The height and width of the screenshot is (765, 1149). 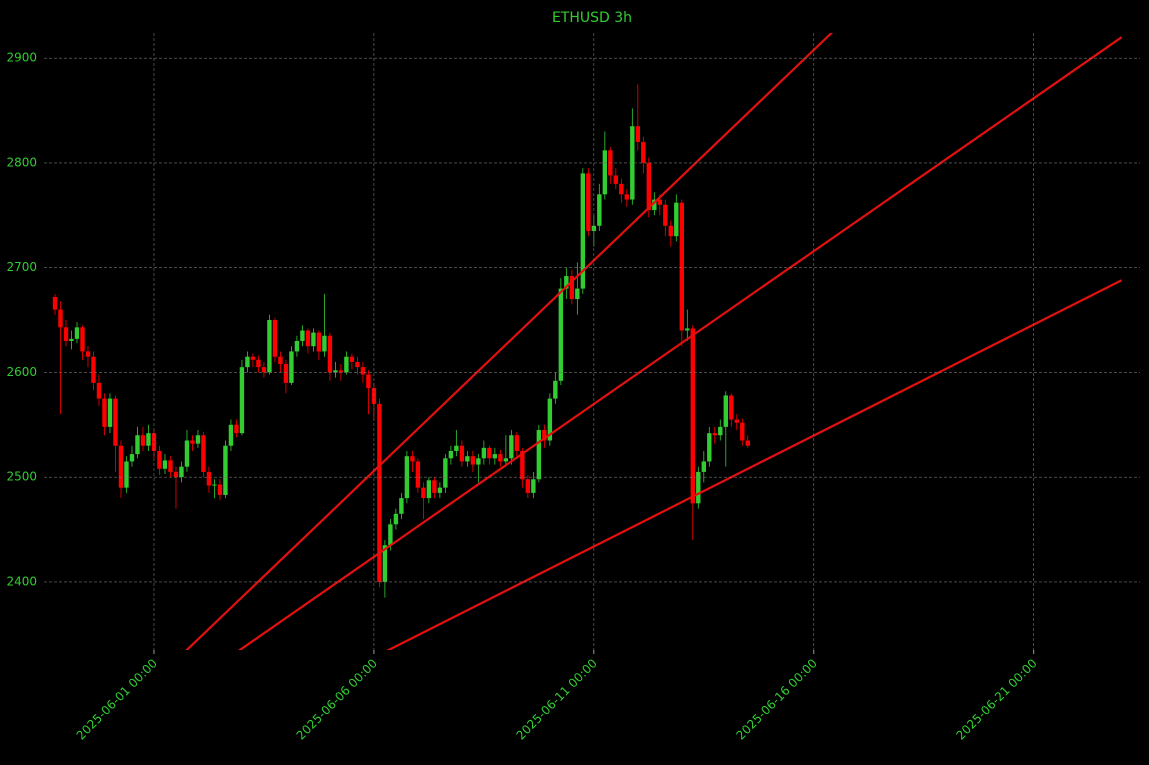 I want to click on y-tick-label: 2400, so click(x=21, y=581).